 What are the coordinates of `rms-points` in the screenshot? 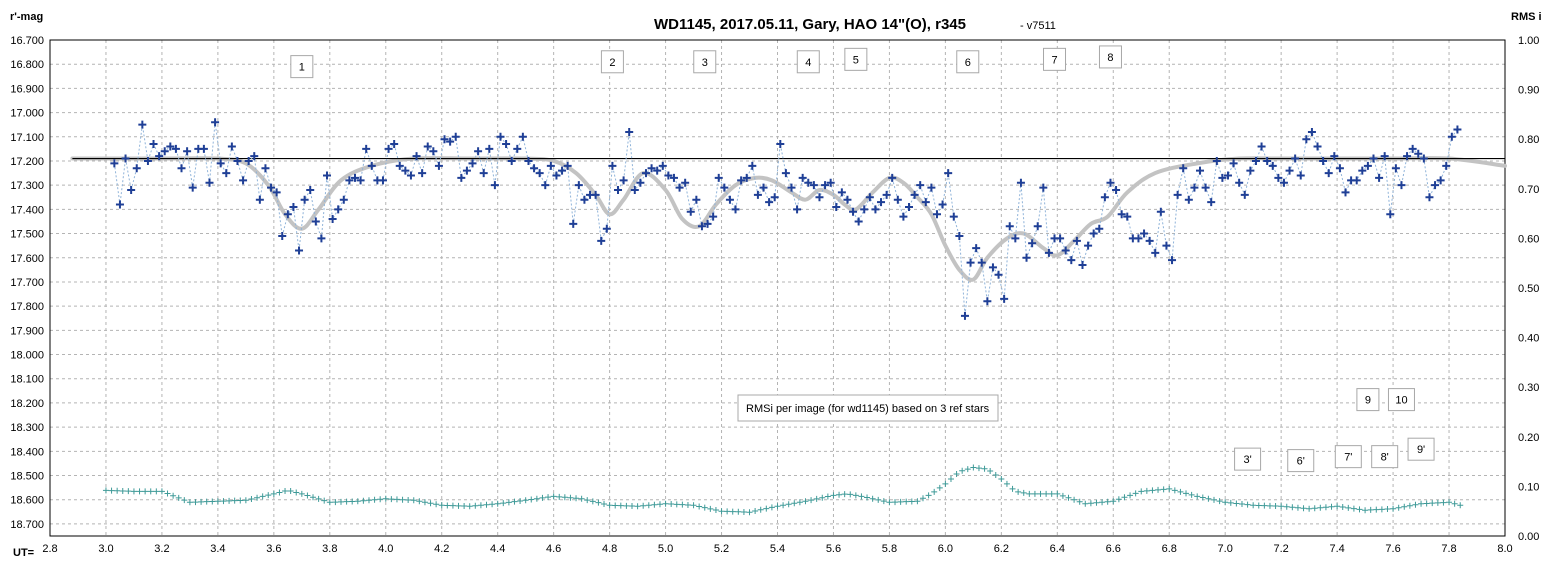 It's located at (783, 490).